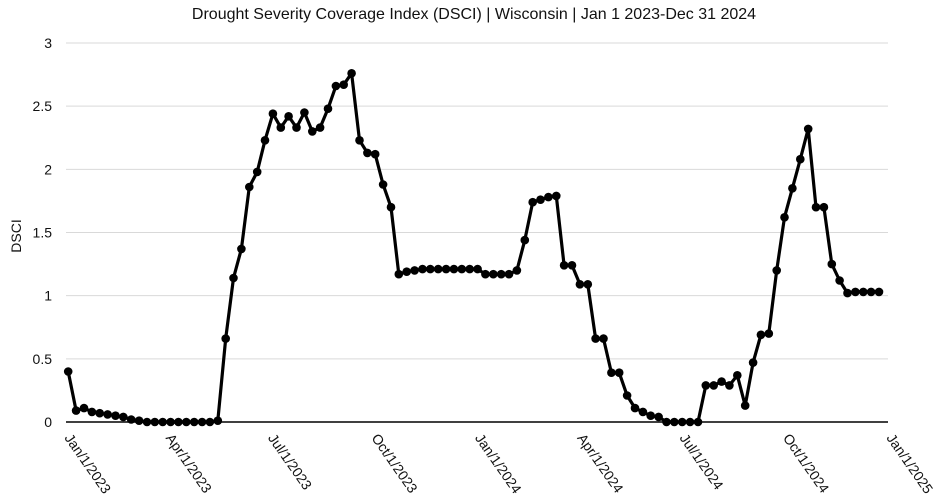 The height and width of the screenshot is (498, 948). What do you see at coordinates (290, 462) in the screenshot?
I see `x-tick-label: Jul/1/2023` at bounding box center [290, 462].